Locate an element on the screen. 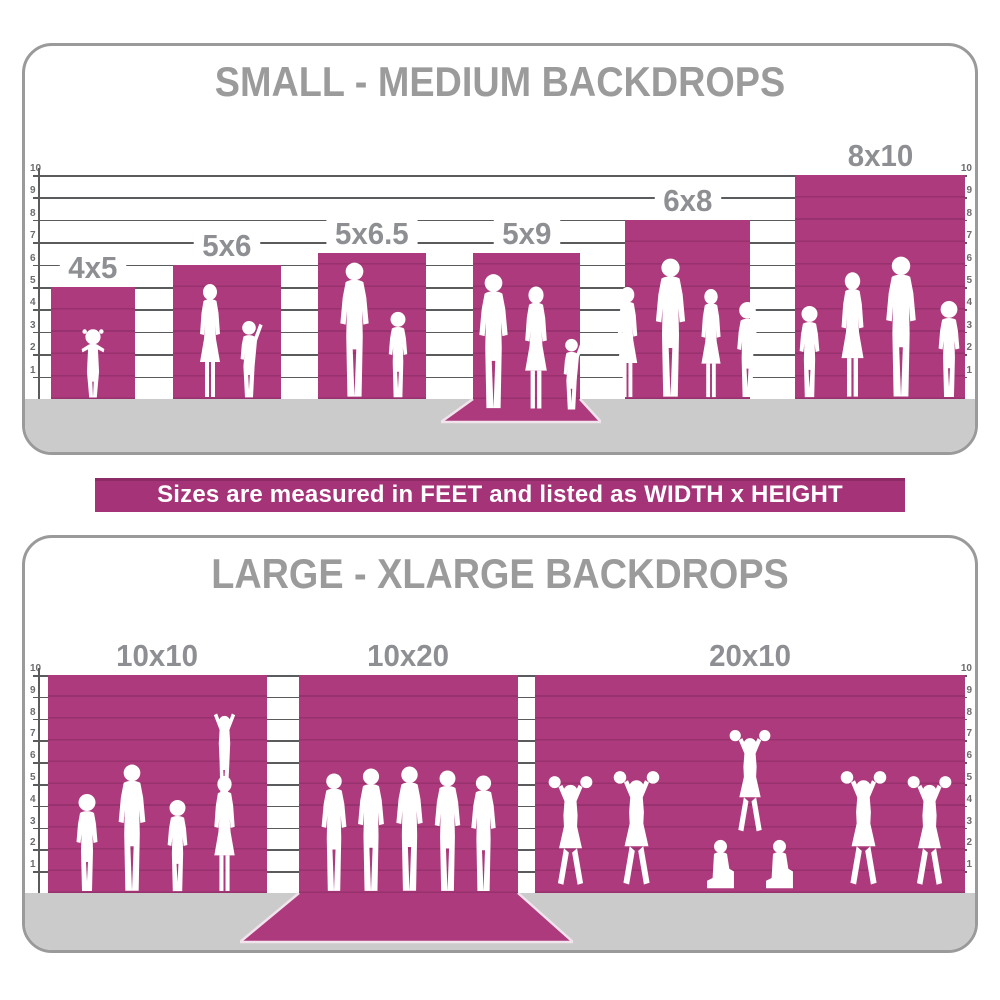 The height and width of the screenshot is (1000, 1000). size-label: 20x10 is located at coordinates (750, 656).